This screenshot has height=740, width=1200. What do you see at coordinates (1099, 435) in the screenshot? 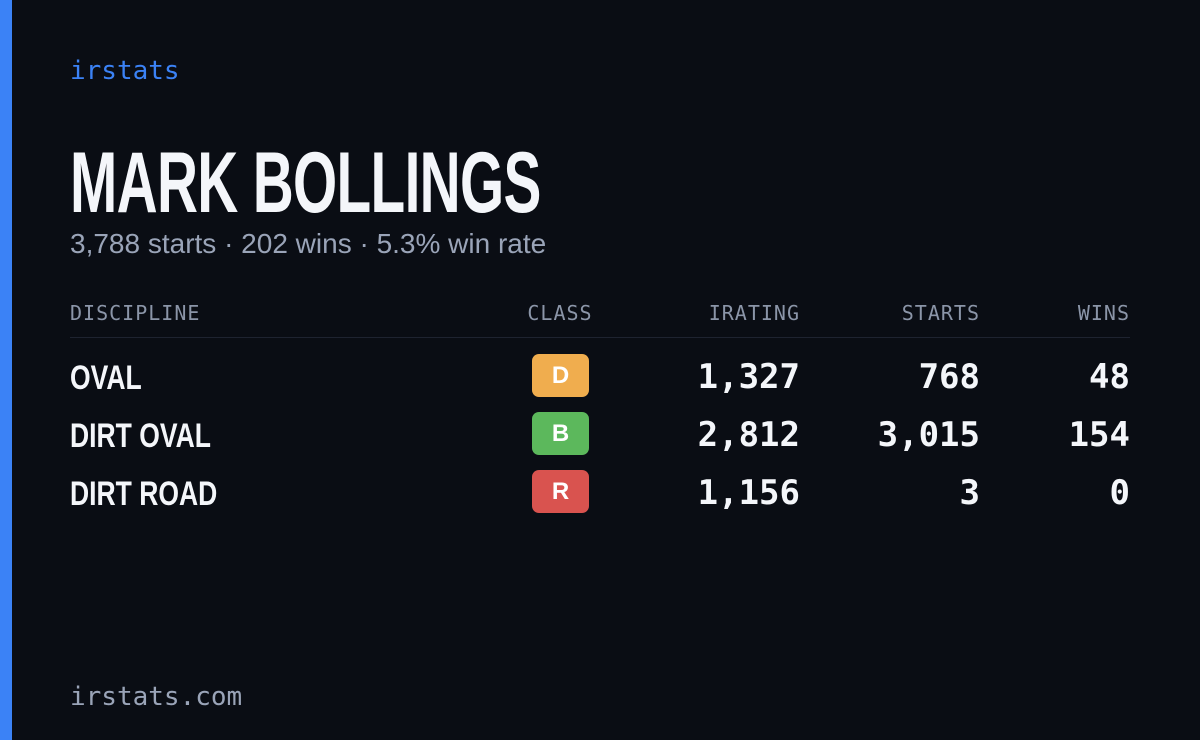
I see `stat-value: 154` at bounding box center [1099, 435].